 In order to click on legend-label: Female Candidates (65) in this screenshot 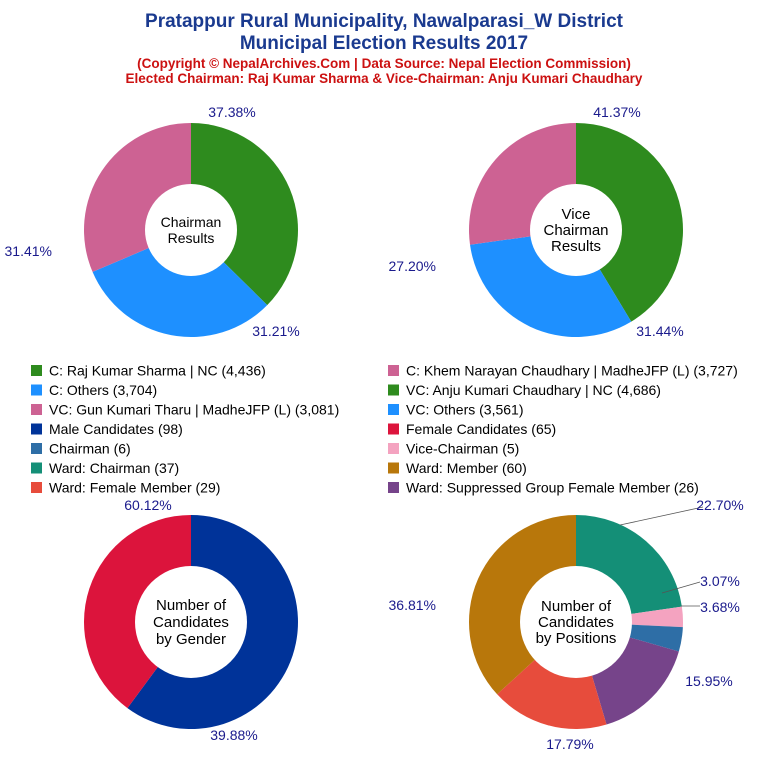, I will do `click(481, 429)`.